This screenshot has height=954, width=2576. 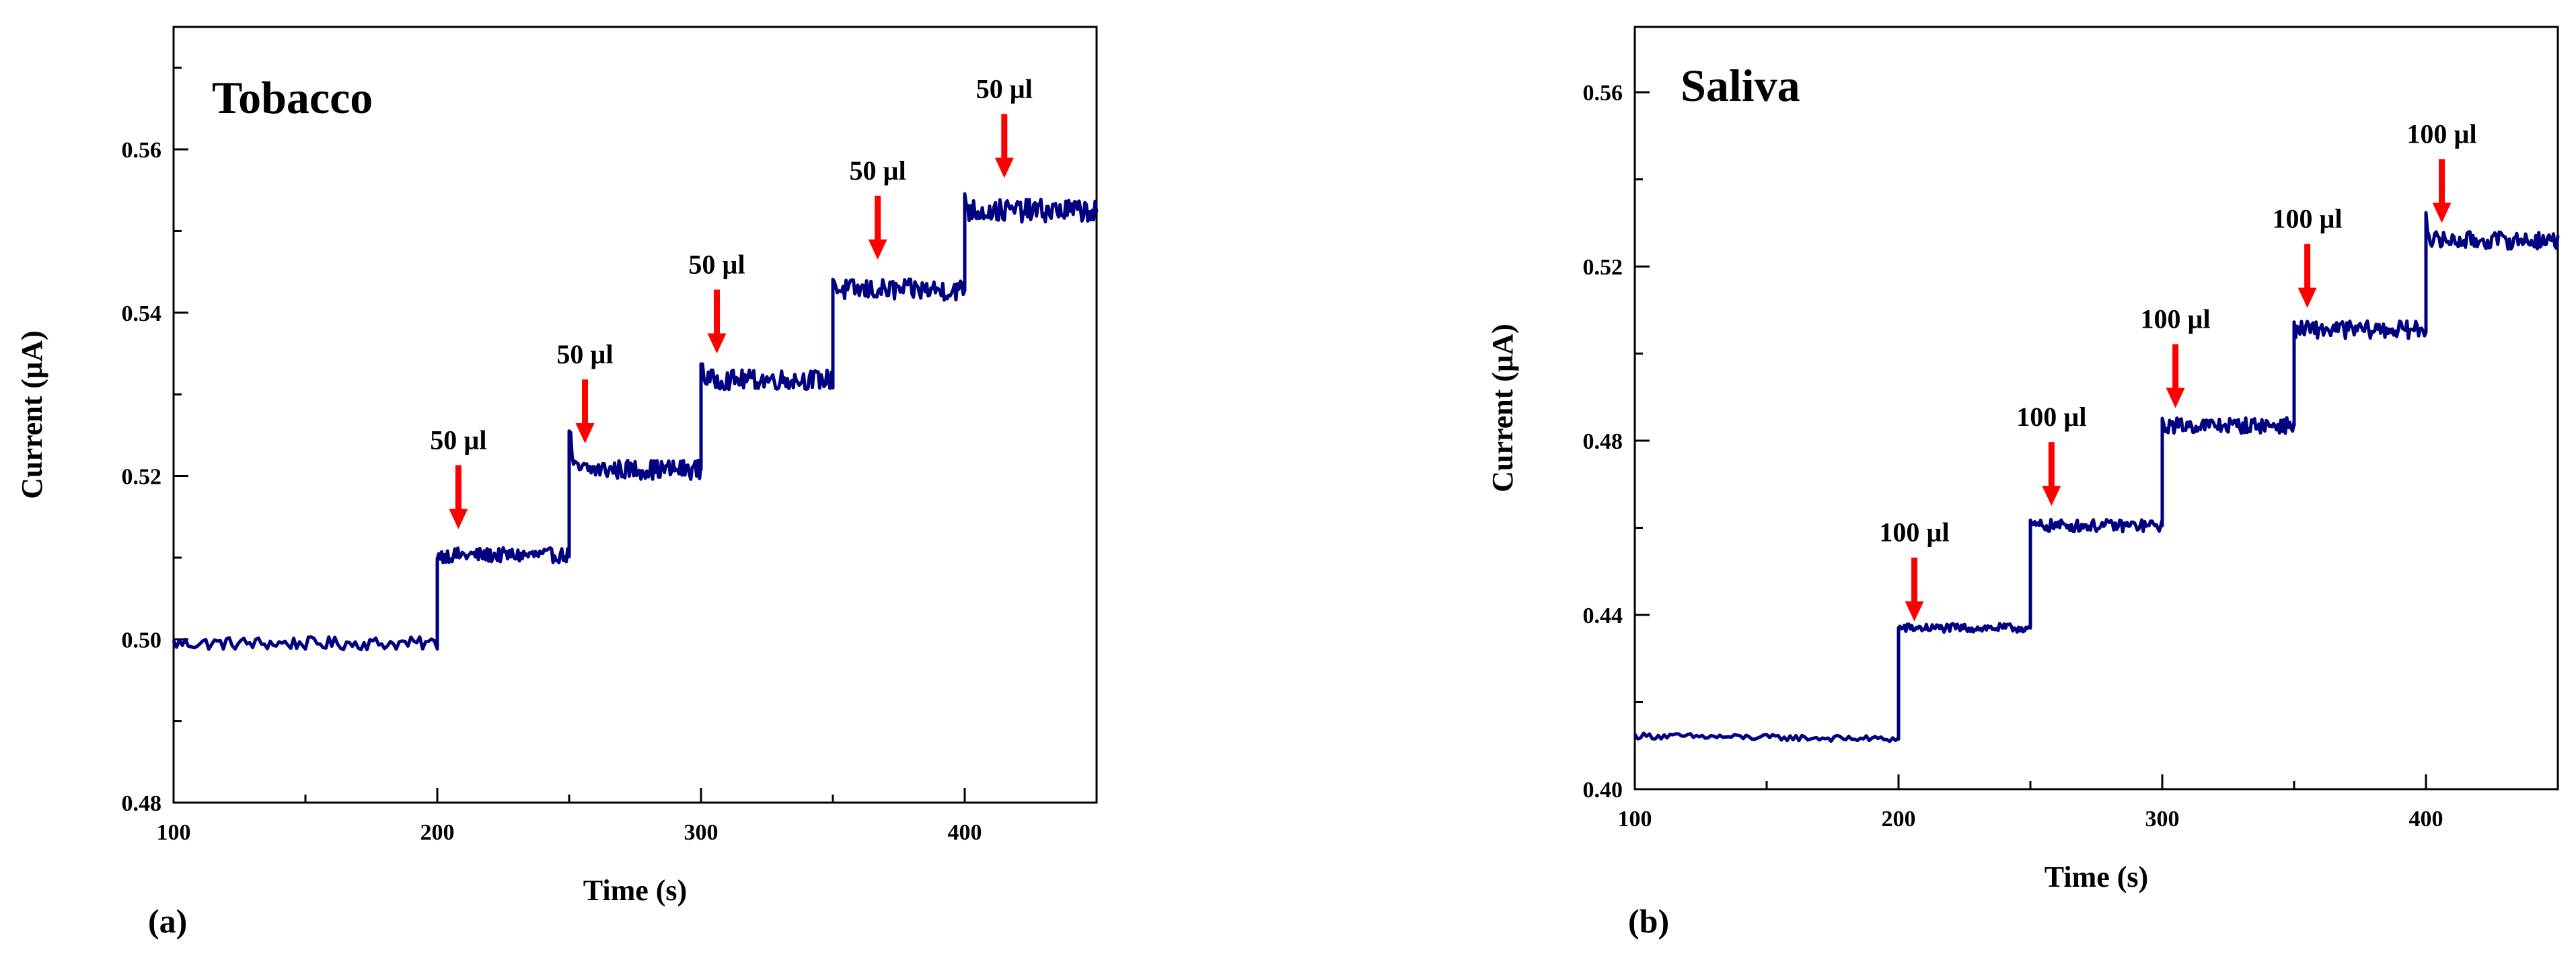 What do you see at coordinates (1740, 85) in the screenshot?
I see `panel-title: Saliva` at bounding box center [1740, 85].